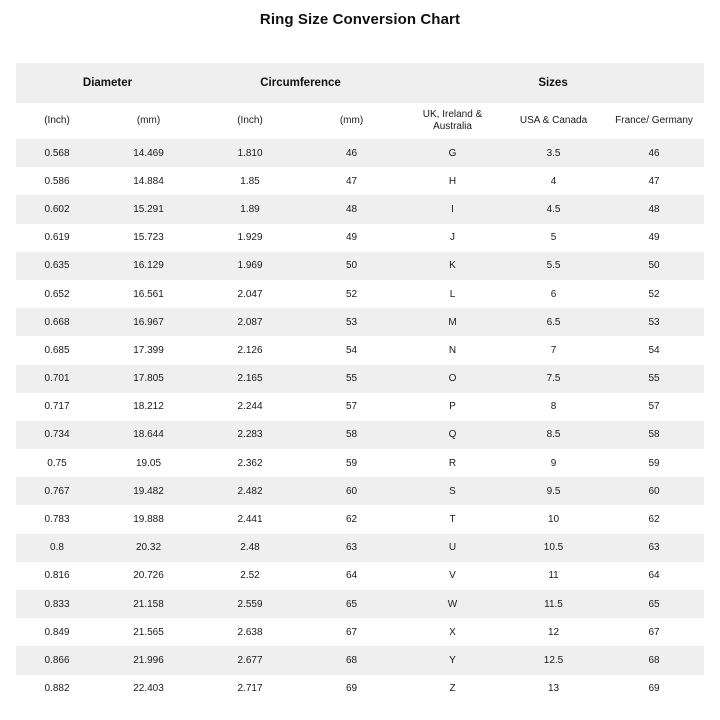 This screenshot has width=720, height=720. What do you see at coordinates (654, 548) in the screenshot?
I see `cell-france-germany: 63` at bounding box center [654, 548].